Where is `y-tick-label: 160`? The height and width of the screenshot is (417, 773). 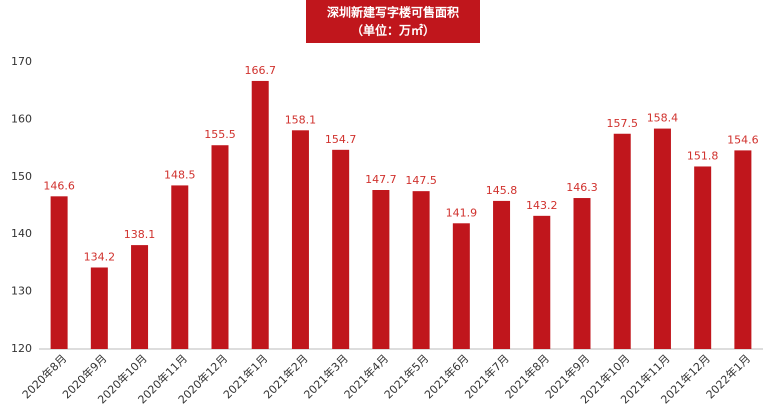 y-tick-label: 160 is located at coordinates (21, 118).